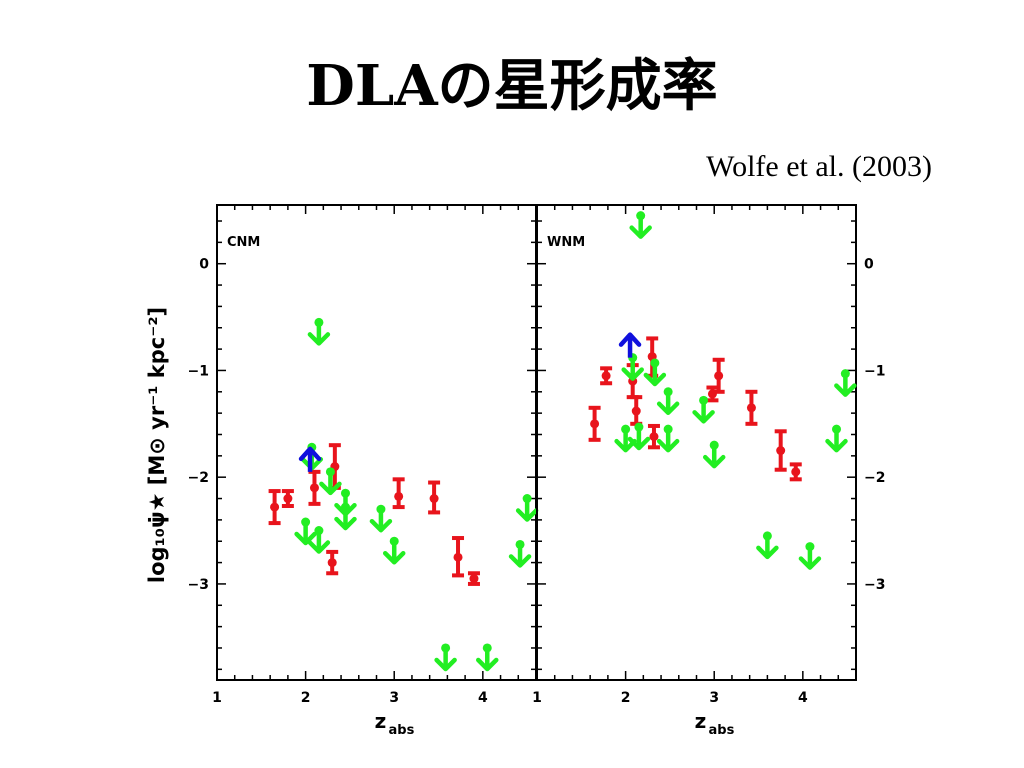 The width and height of the screenshot is (1024, 768). What do you see at coordinates (243, 242) in the screenshot?
I see `panel-label: CNM` at bounding box center [243, 242].